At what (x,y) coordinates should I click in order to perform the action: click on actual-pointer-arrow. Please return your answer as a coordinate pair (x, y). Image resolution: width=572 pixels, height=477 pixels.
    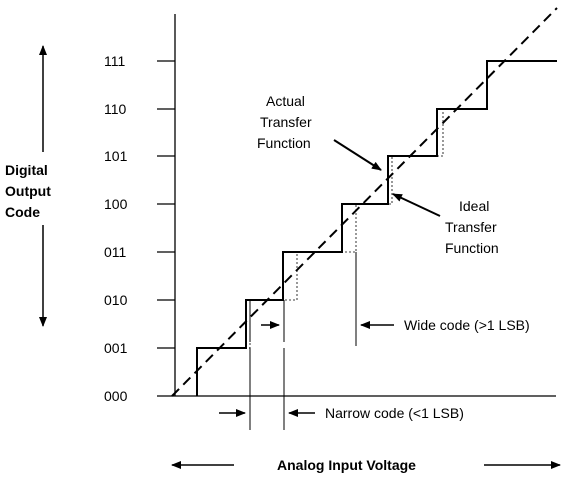
    Looking at the image, I should click on (357, 155).